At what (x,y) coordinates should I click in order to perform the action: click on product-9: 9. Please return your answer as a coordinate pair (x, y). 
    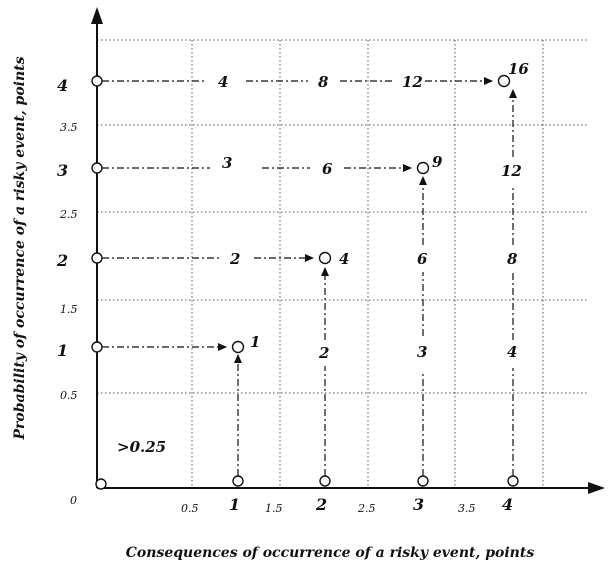
    Looking at the image, I should click on (437, 162).